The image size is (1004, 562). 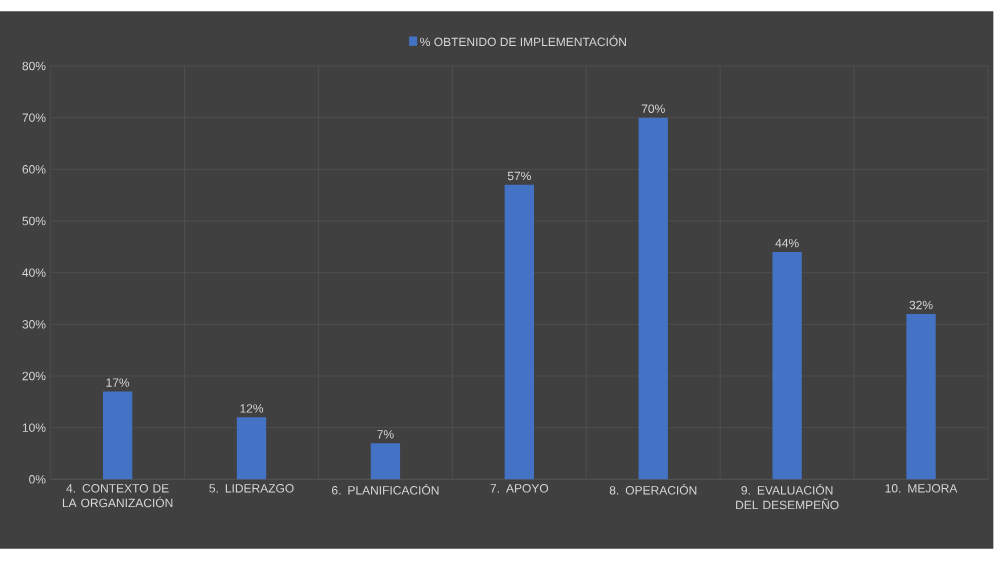 I want to click on y-tick-label: 10%, so click(x=34, y=427).